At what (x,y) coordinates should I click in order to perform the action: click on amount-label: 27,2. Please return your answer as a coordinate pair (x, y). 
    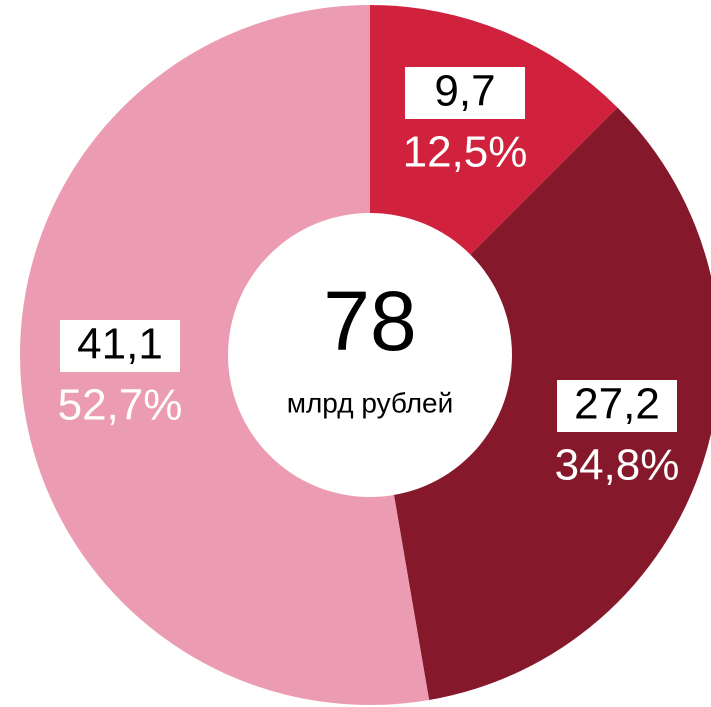
    Looking at the image, I should click on (617, 404).